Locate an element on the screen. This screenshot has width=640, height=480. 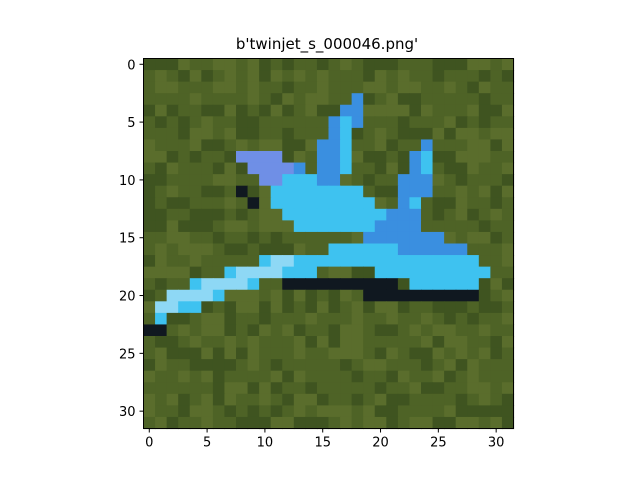
figure-title: b'twinjet_s_000046.png' is located at coordinates (327, 44).